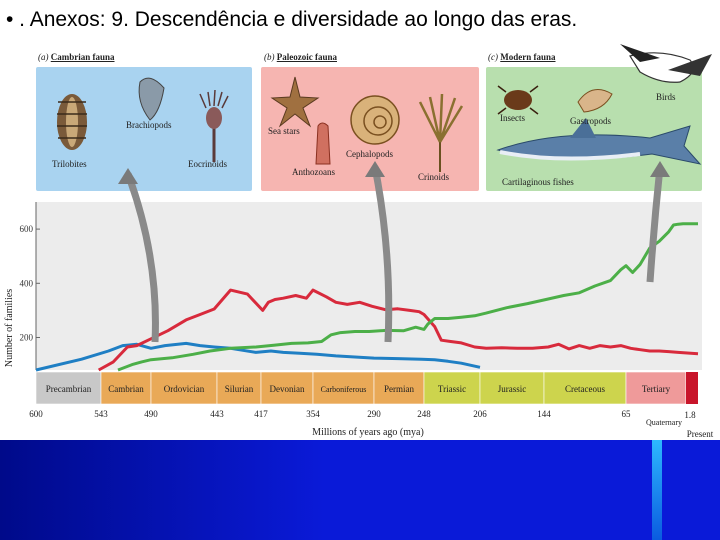 The image size is (720, 540). I want to click on label-gastropods: Gastropods, so click(590, 121).